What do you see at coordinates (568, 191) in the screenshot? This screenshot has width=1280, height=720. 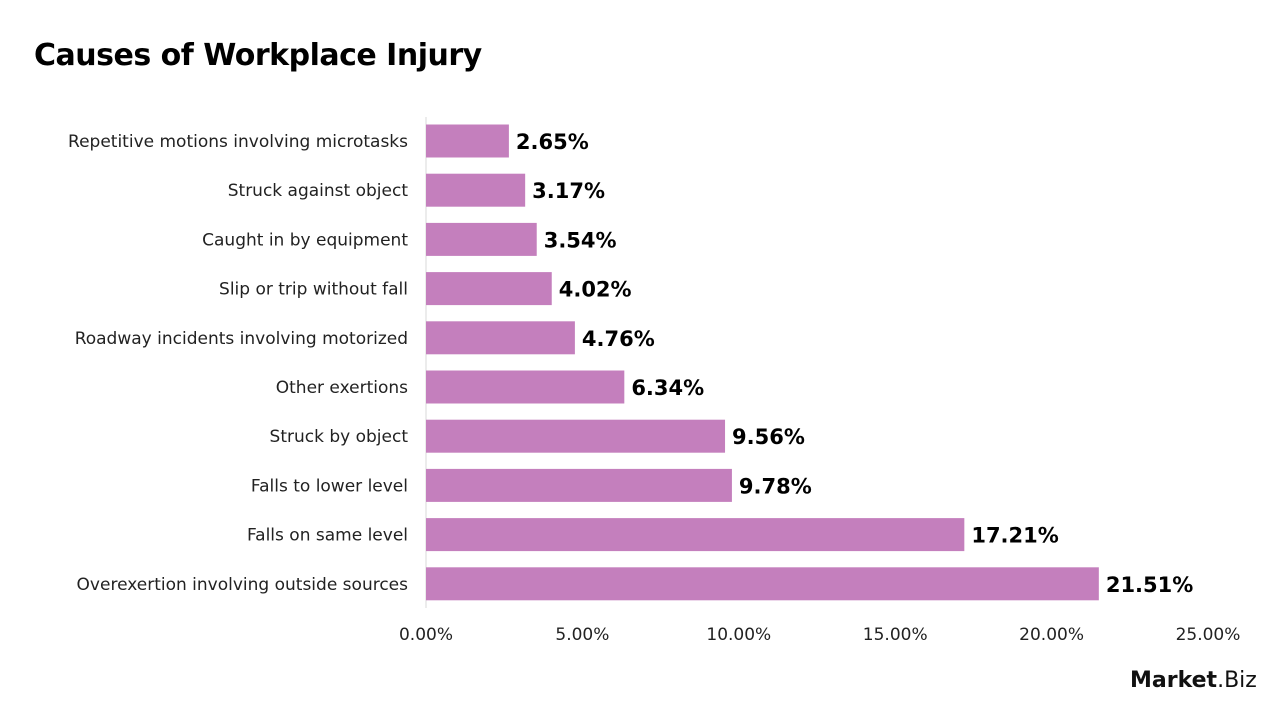 I see `data-label: 3.17%` at bounding box center [568, 191].